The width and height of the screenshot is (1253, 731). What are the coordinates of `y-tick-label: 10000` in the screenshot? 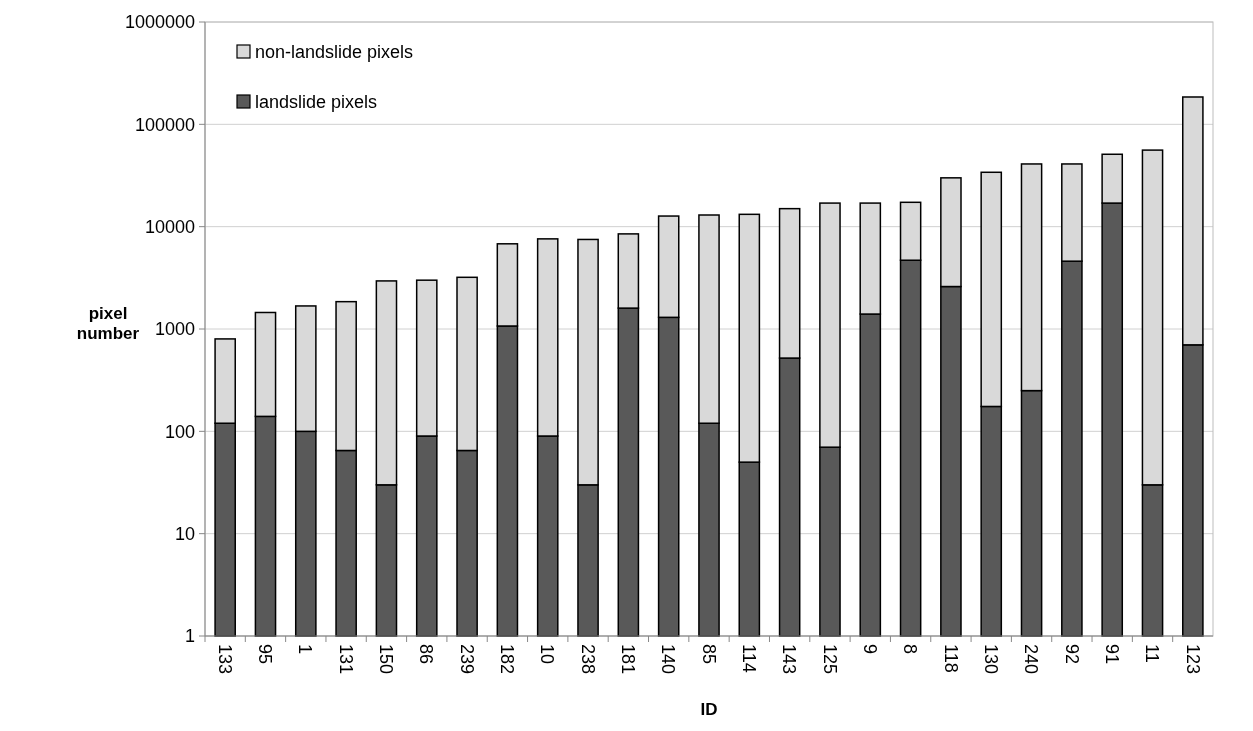 It's located at (169, 226).